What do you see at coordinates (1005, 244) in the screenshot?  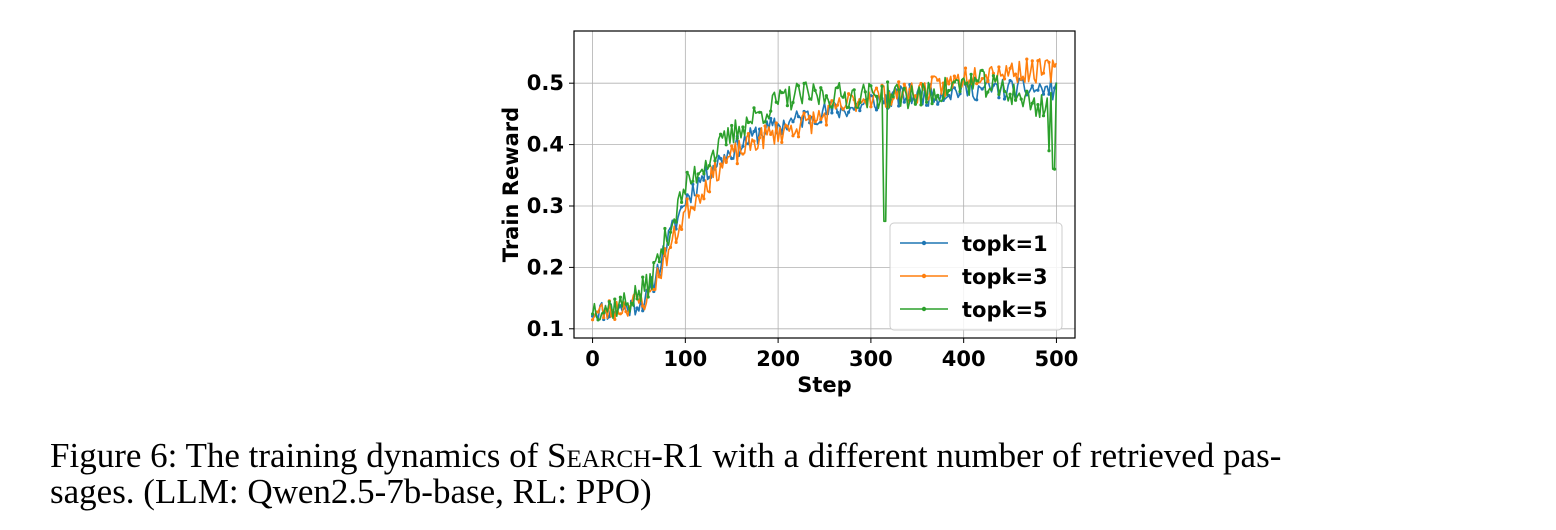 I see `legend-label: topk=1` at bounding box center [1005, 244].